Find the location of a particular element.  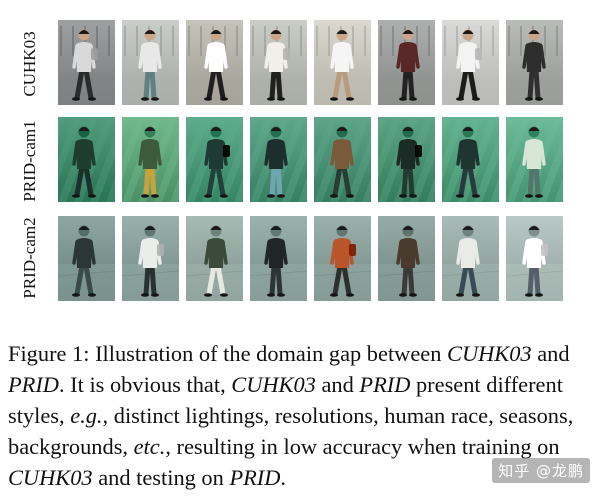

row-label-prid-cam1: PRID-cam1 is located at coordinates (29, 161).